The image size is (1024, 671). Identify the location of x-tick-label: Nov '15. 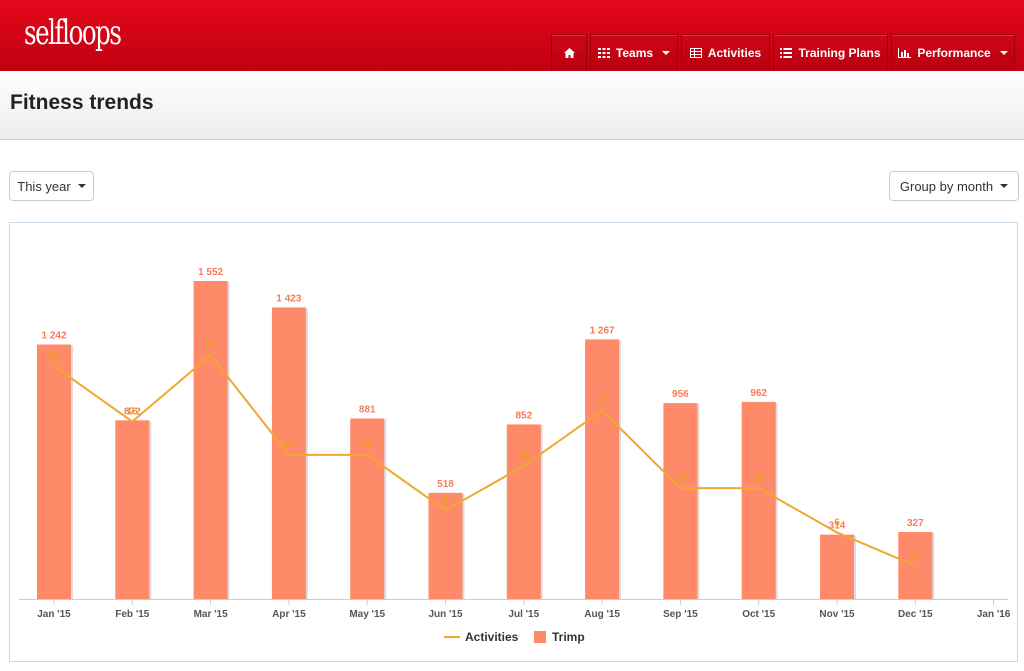
(837, 614).